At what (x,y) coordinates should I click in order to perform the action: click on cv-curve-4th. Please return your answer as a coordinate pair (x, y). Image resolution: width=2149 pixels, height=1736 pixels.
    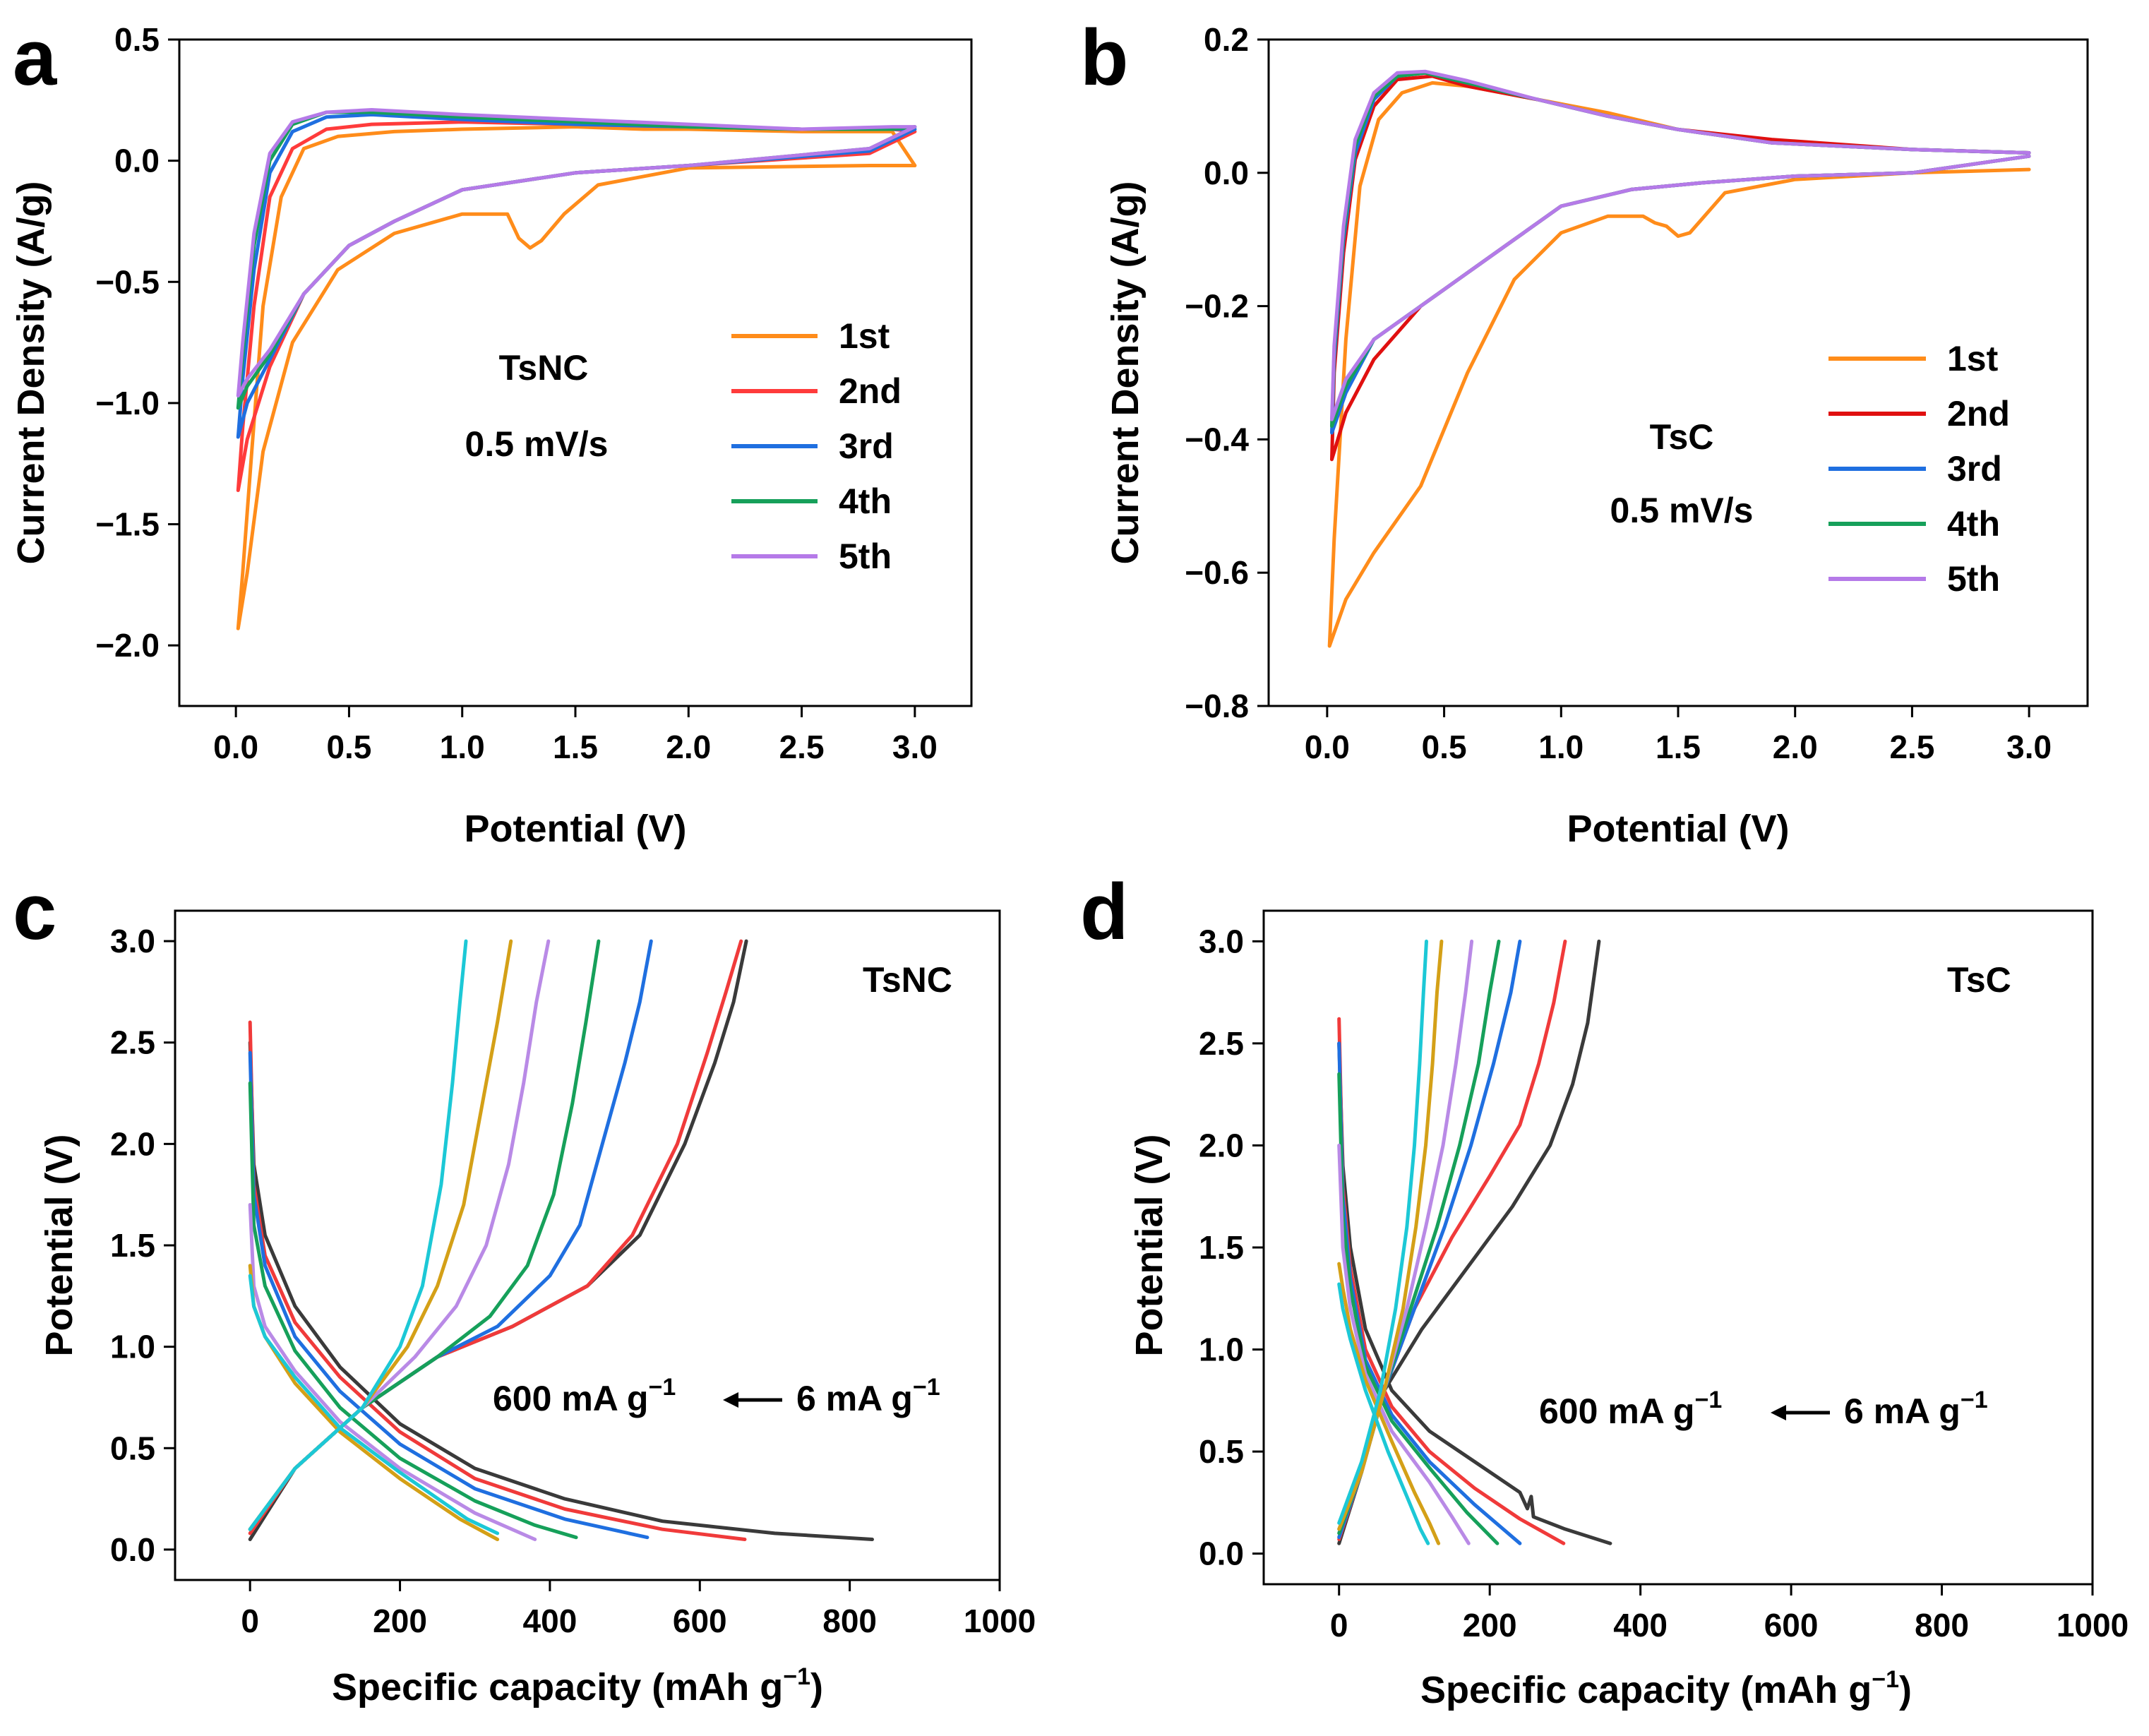
    Looking at the image, I should click on (1681, 249).